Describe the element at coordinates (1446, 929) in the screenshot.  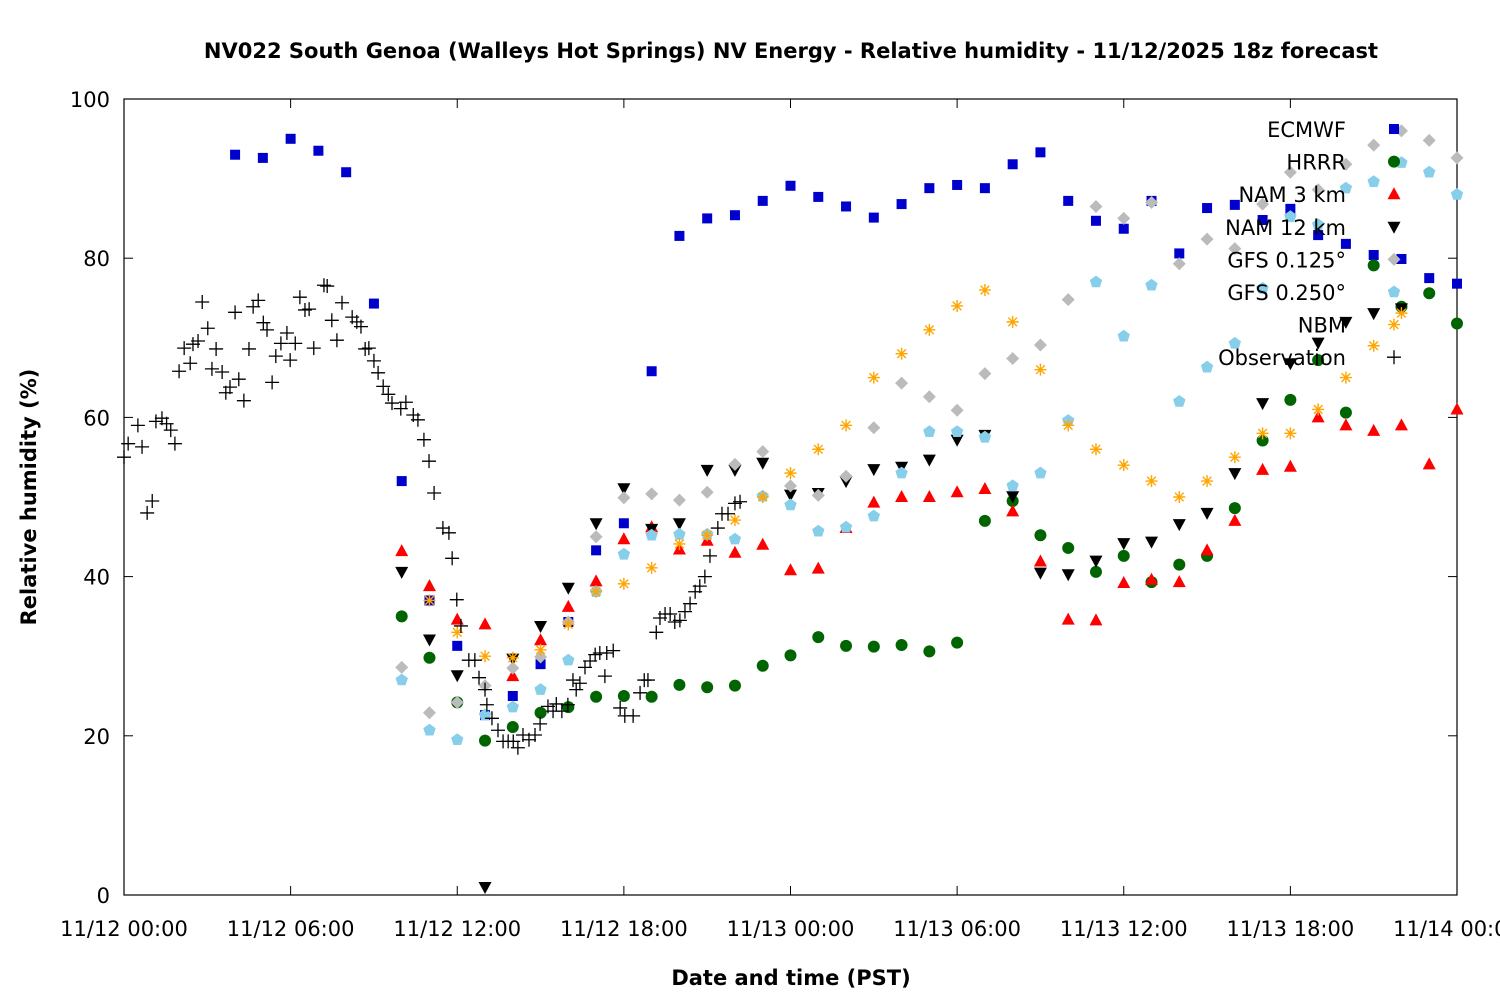
I see `x-tick-label: 11/14 00:00` at that location.